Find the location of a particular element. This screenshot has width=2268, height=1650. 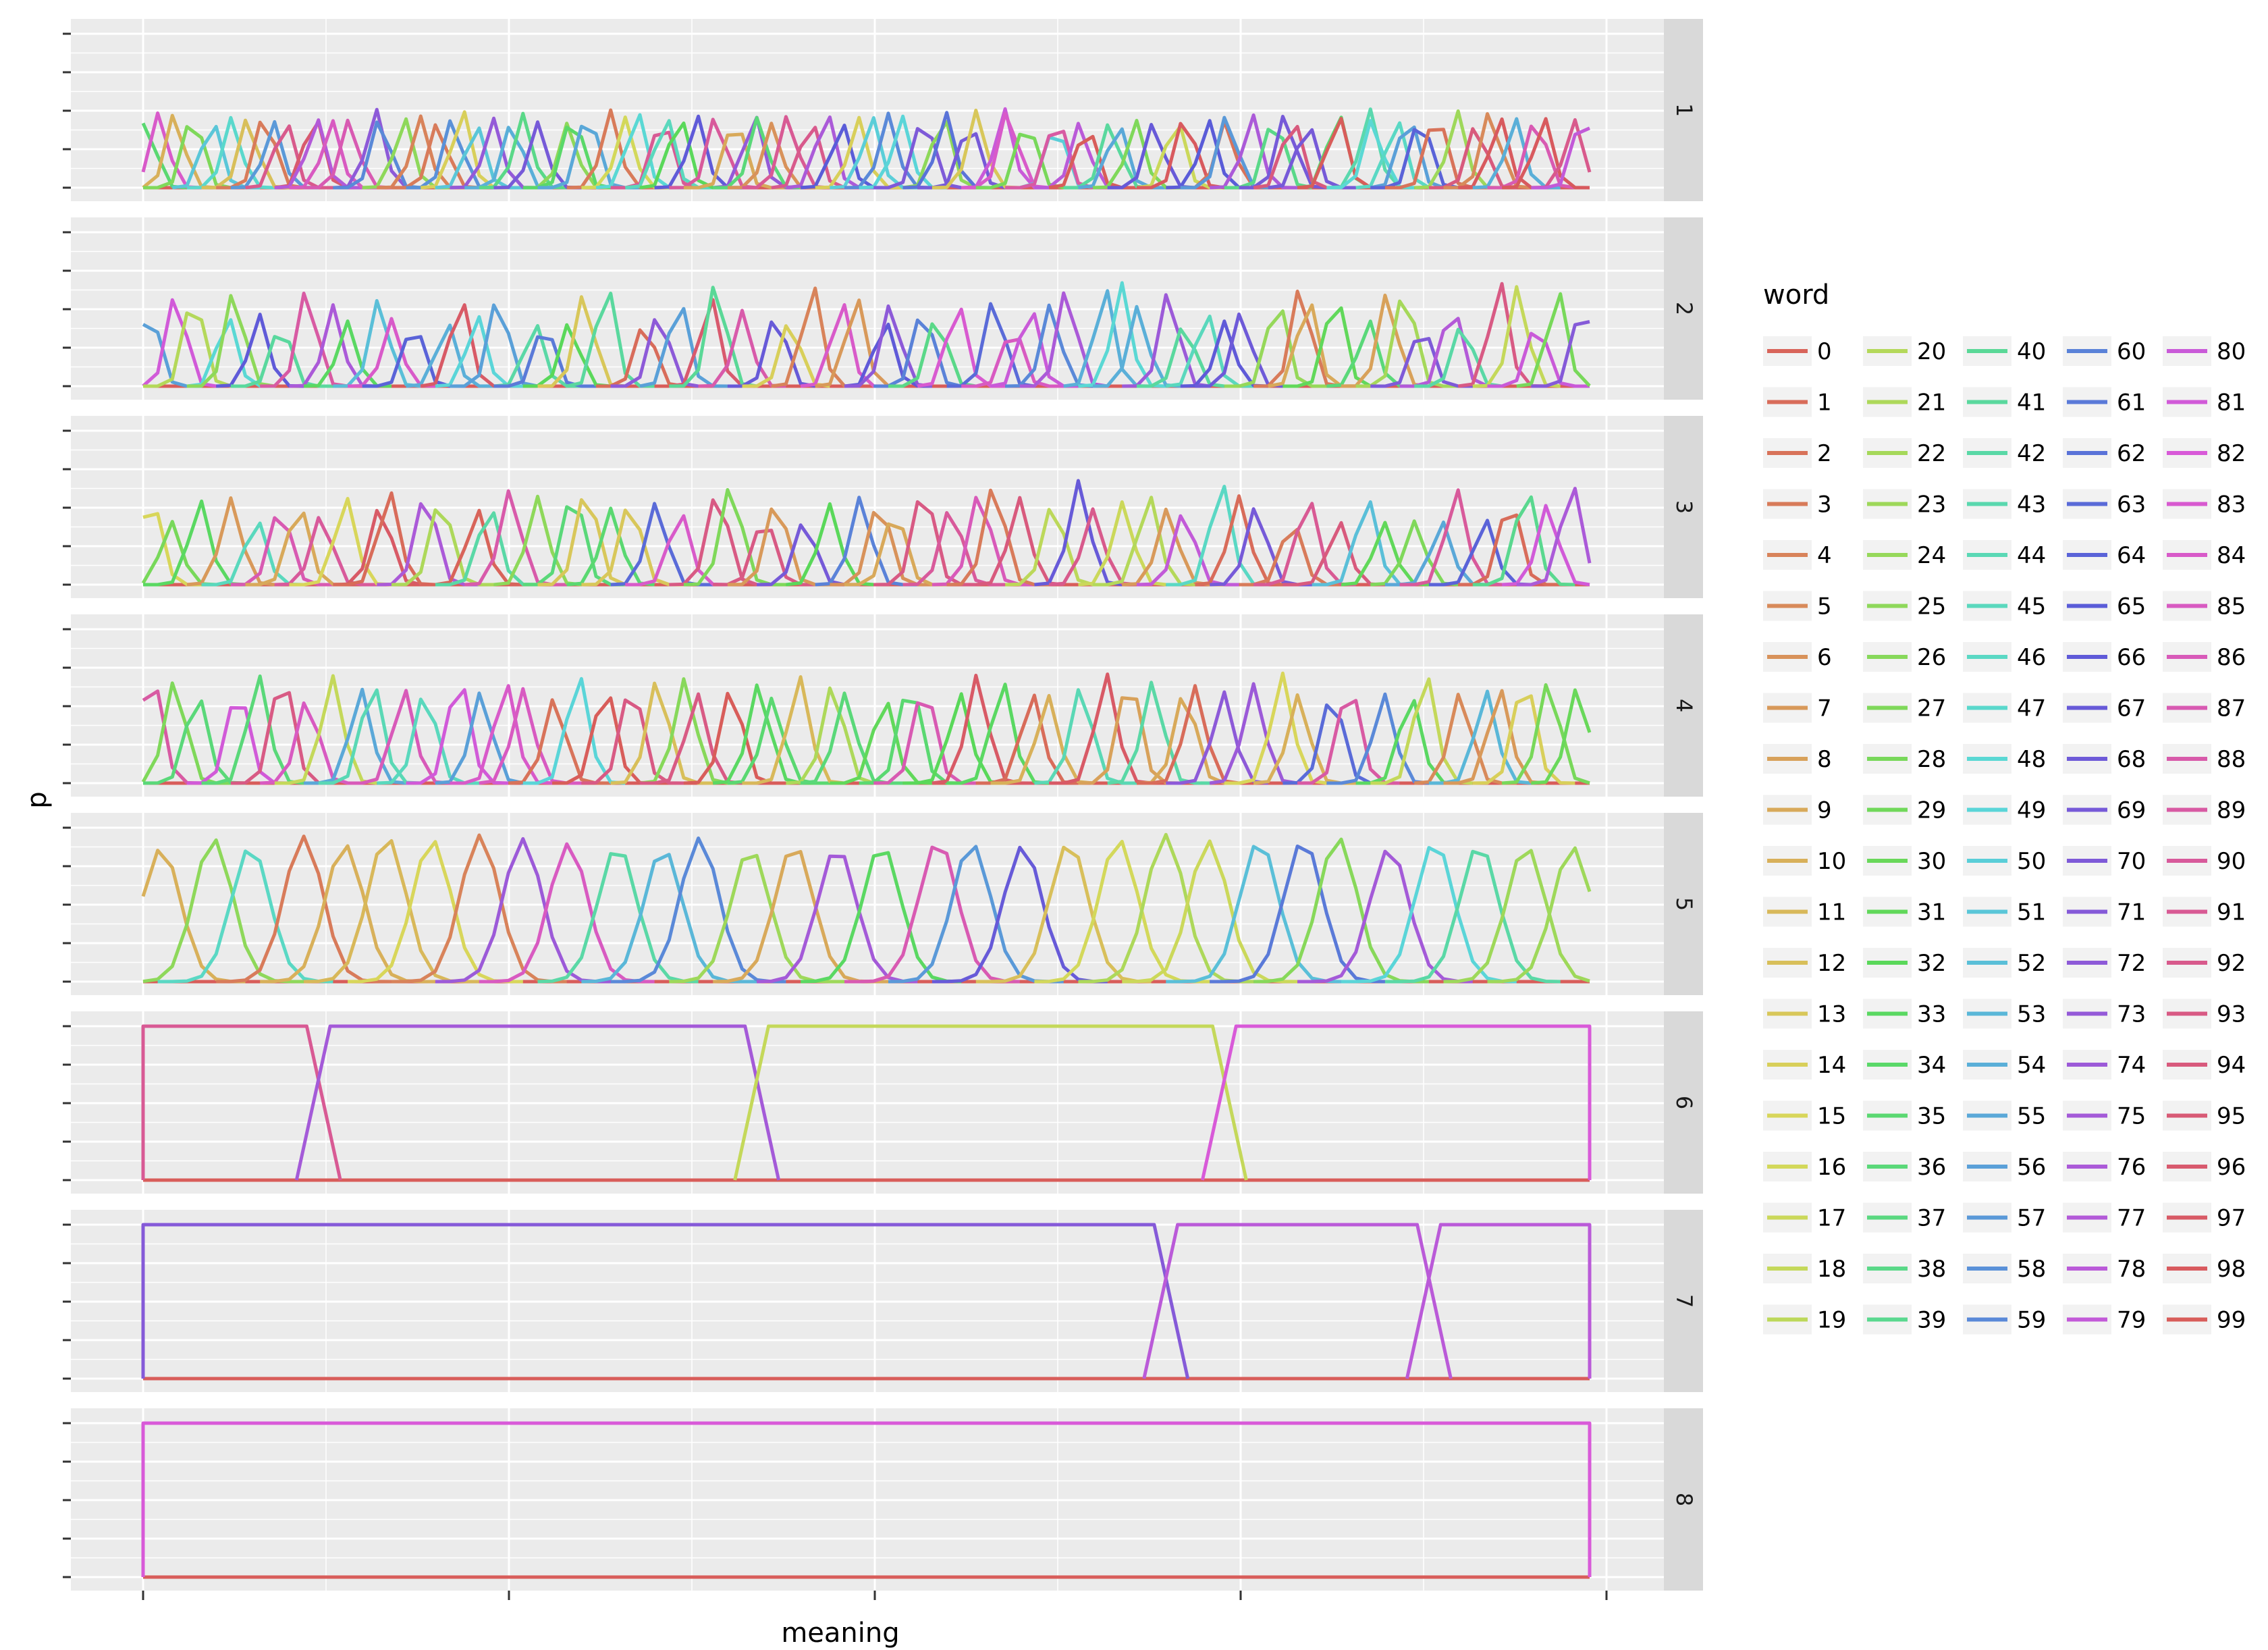

legend-entry-25: 25 is located at coordinates (1904, 606).